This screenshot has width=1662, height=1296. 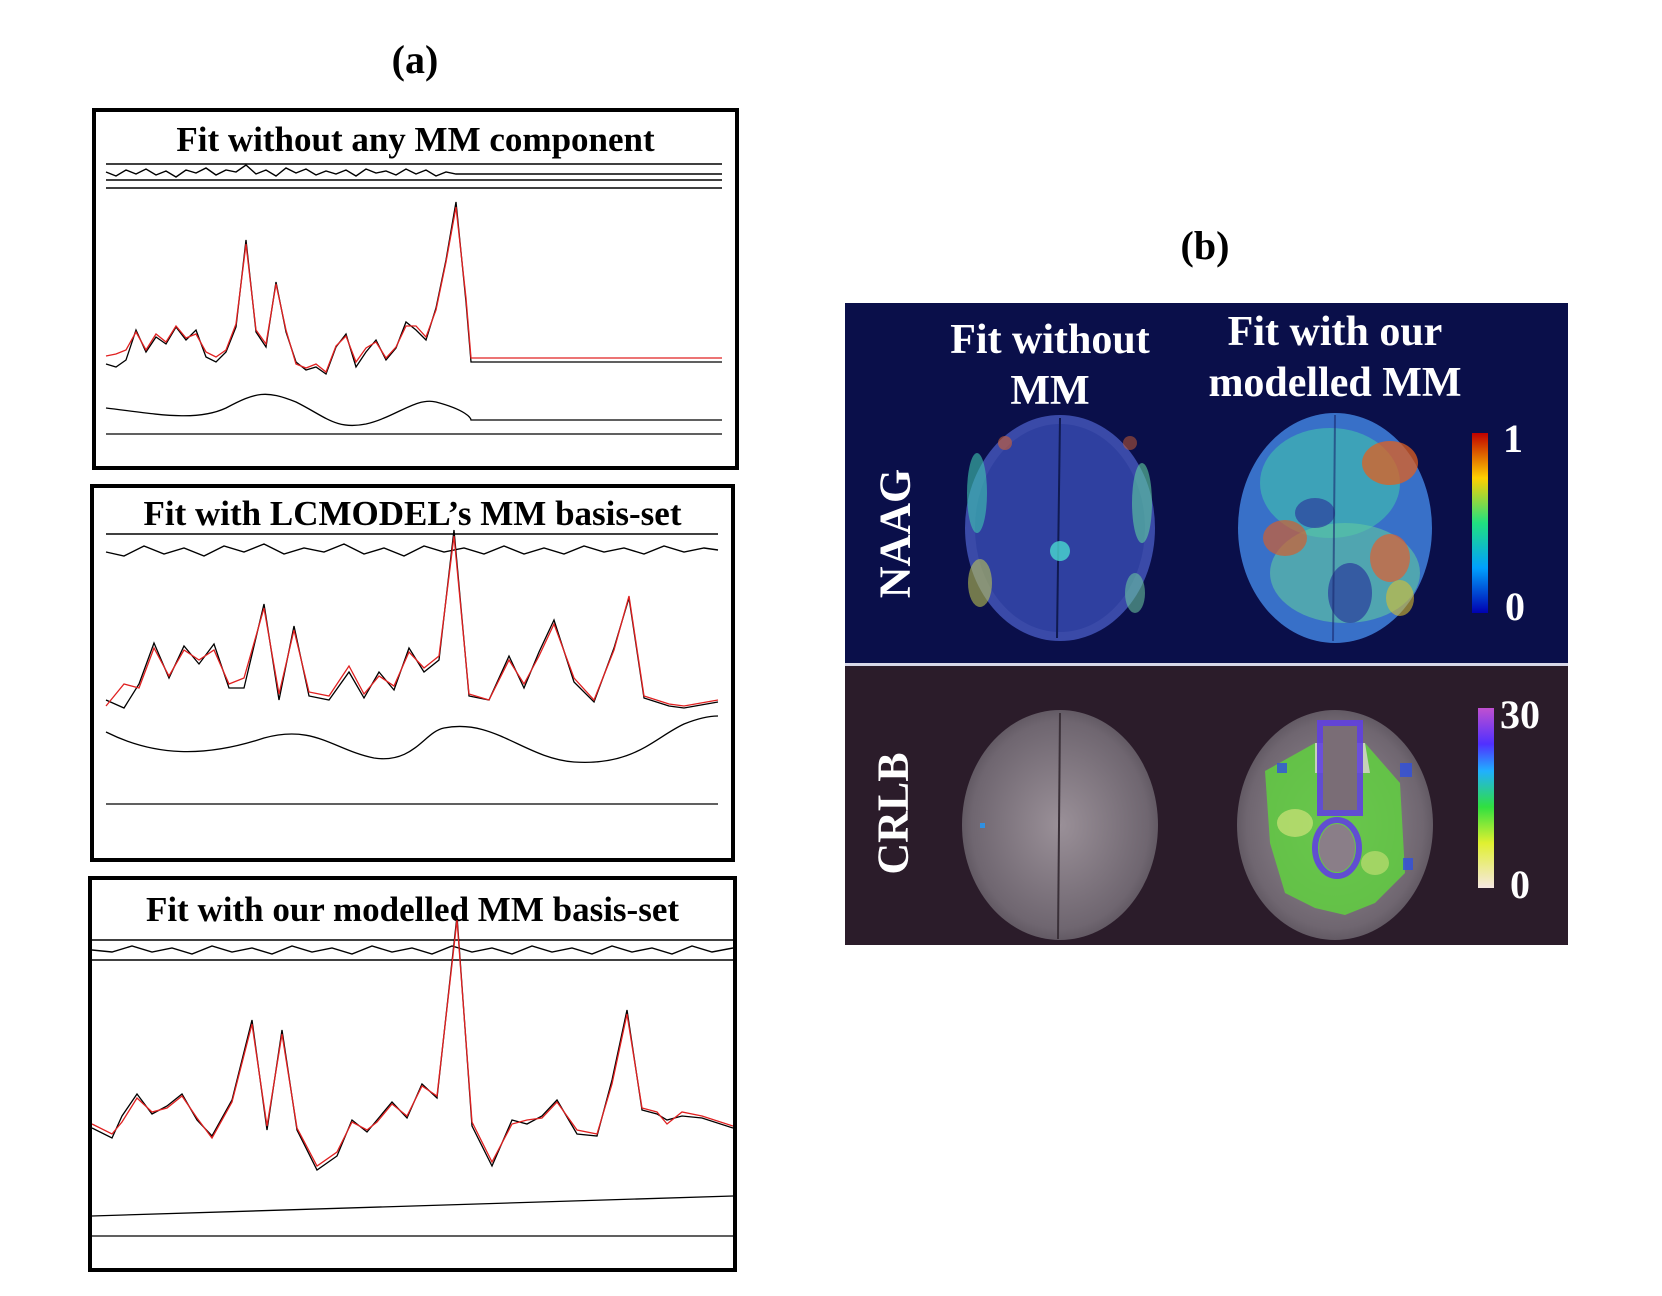 I want to click on column-header-without-mm: Fit without MM, so click(x=1050, y=366).